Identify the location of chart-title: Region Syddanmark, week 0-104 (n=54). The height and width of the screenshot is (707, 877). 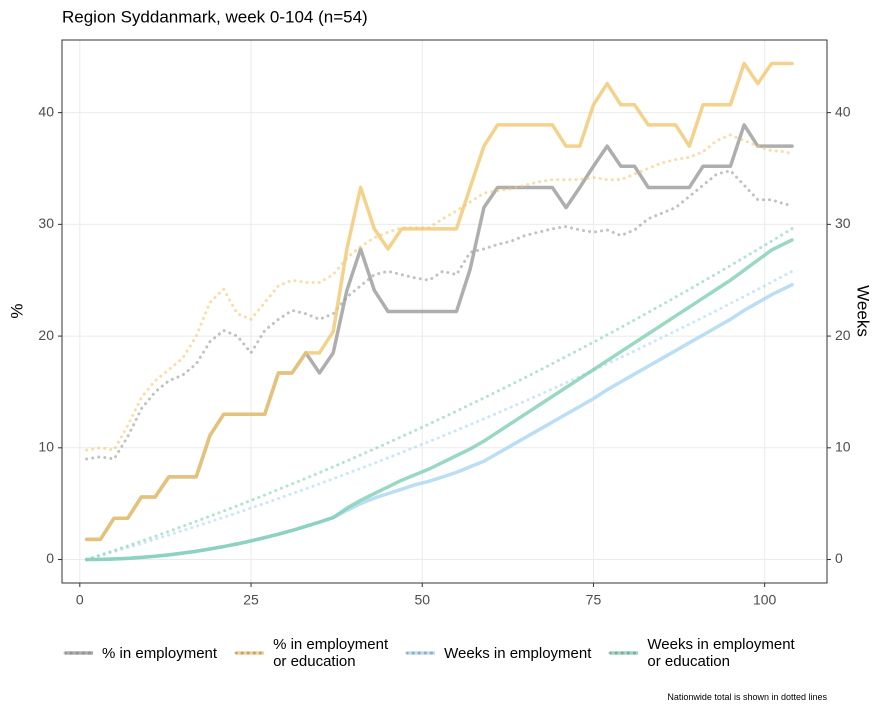
(215, 16).